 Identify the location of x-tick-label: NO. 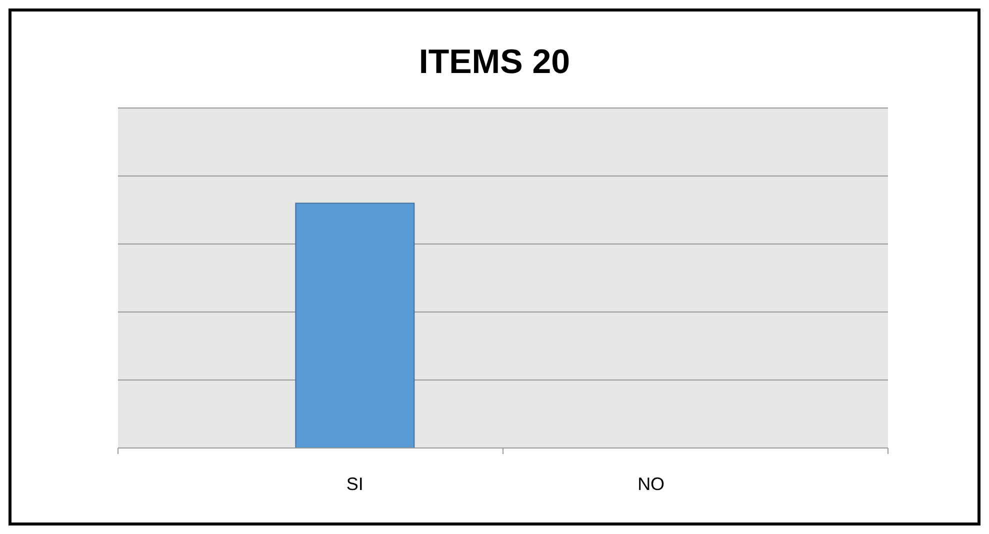
(651, 484).